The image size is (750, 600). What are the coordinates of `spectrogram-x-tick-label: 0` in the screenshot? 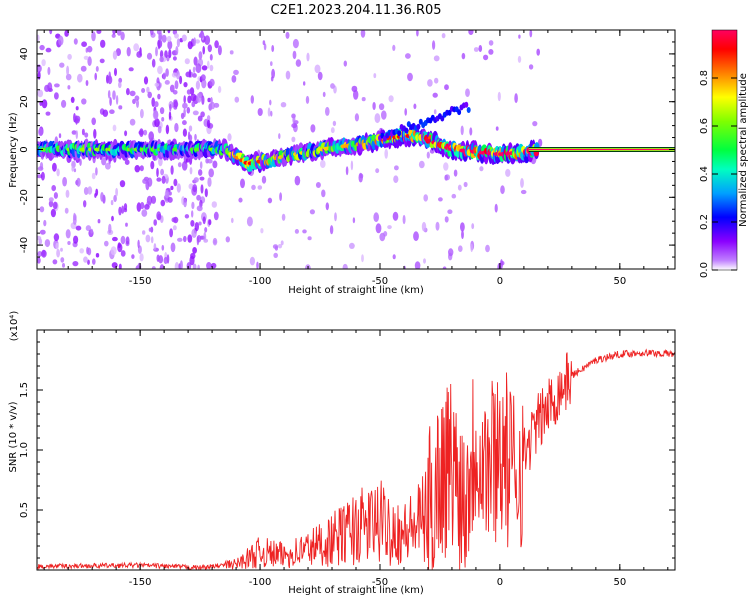 It's located at (500, 281).